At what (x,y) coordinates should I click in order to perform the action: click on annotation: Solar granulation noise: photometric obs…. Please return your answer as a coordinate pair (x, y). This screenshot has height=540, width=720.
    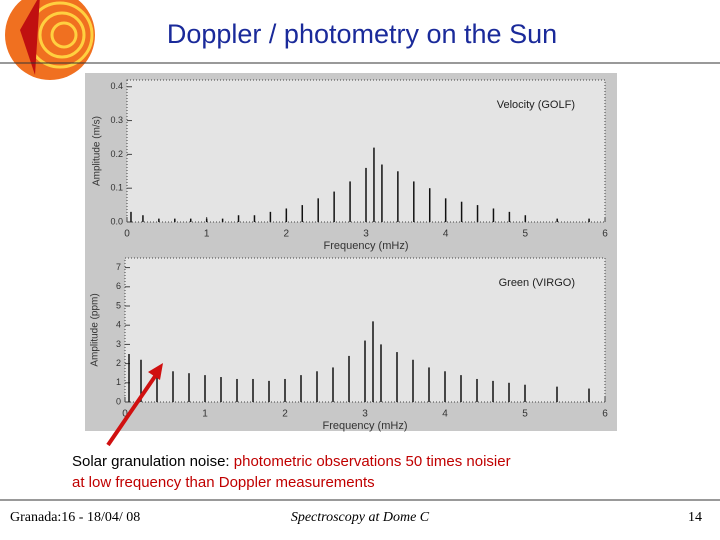
    Looking at the image, I should click on (291, 461).